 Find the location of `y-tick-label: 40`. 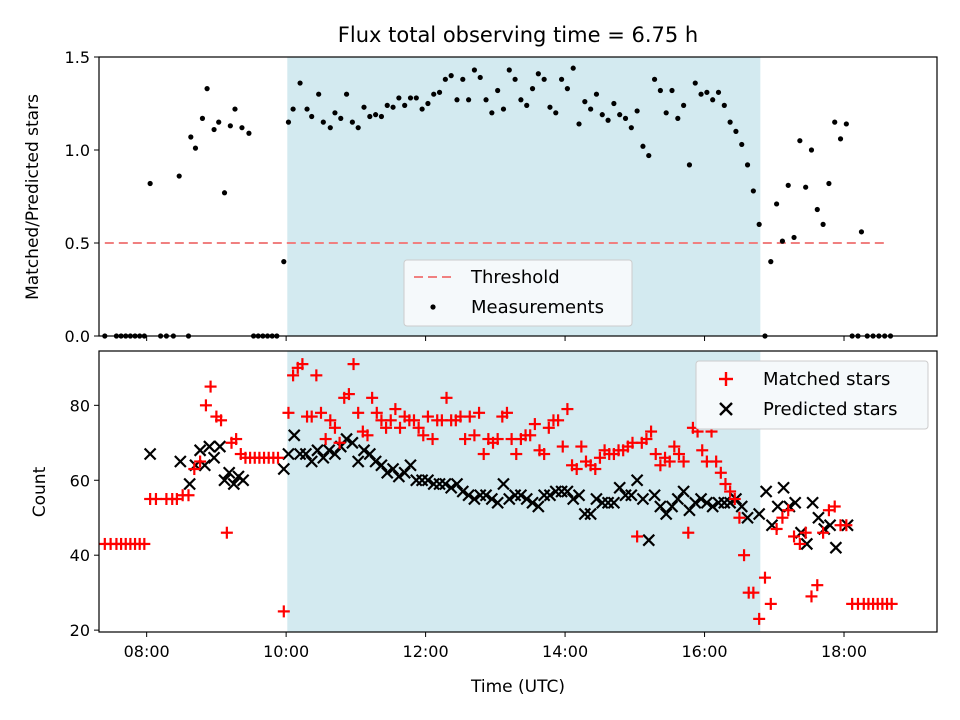

y-tick-label: 40 is located at coordinates (80, 555).